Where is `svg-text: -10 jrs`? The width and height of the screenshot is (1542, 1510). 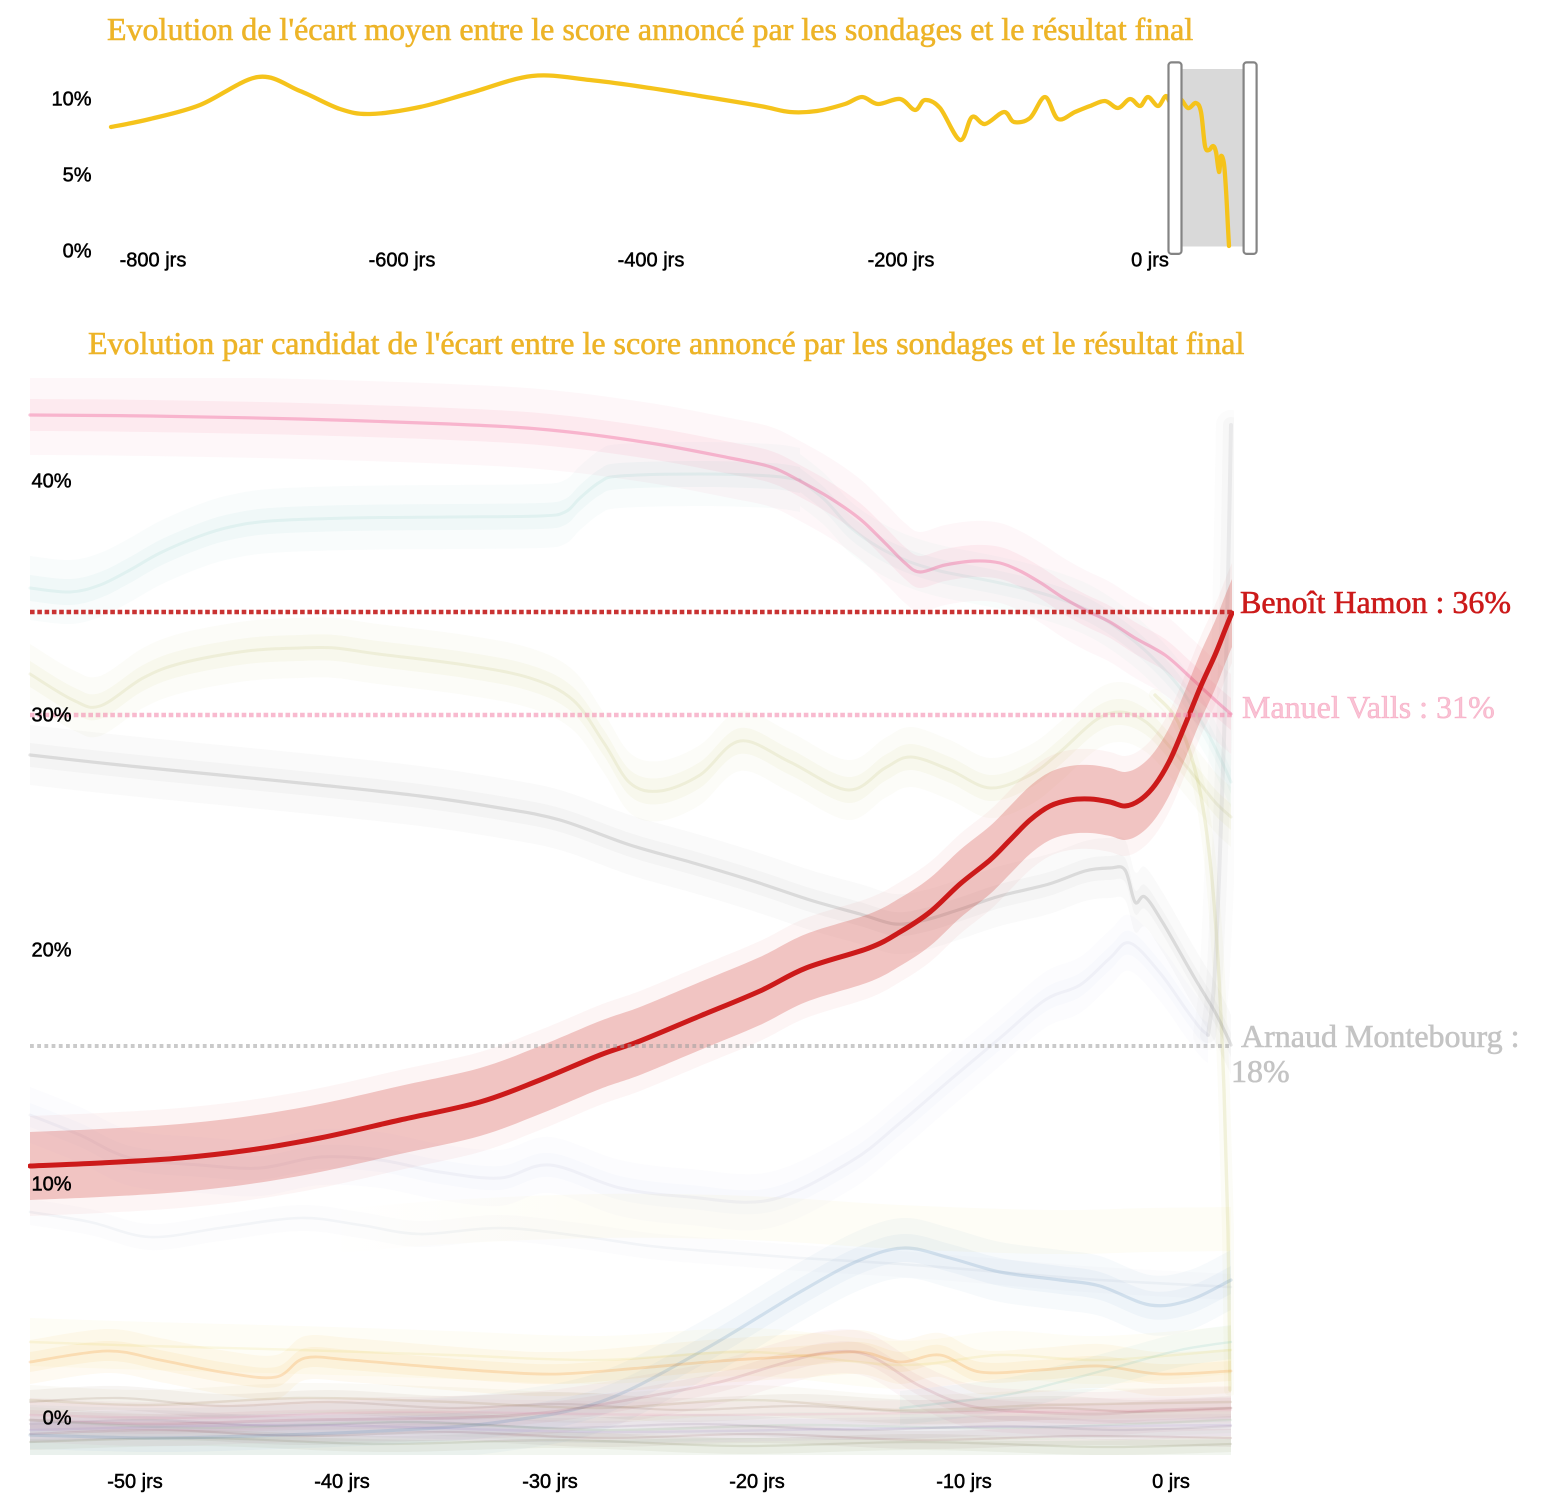 svg-text: -10 jrs is located at coordinates (964, 1482).